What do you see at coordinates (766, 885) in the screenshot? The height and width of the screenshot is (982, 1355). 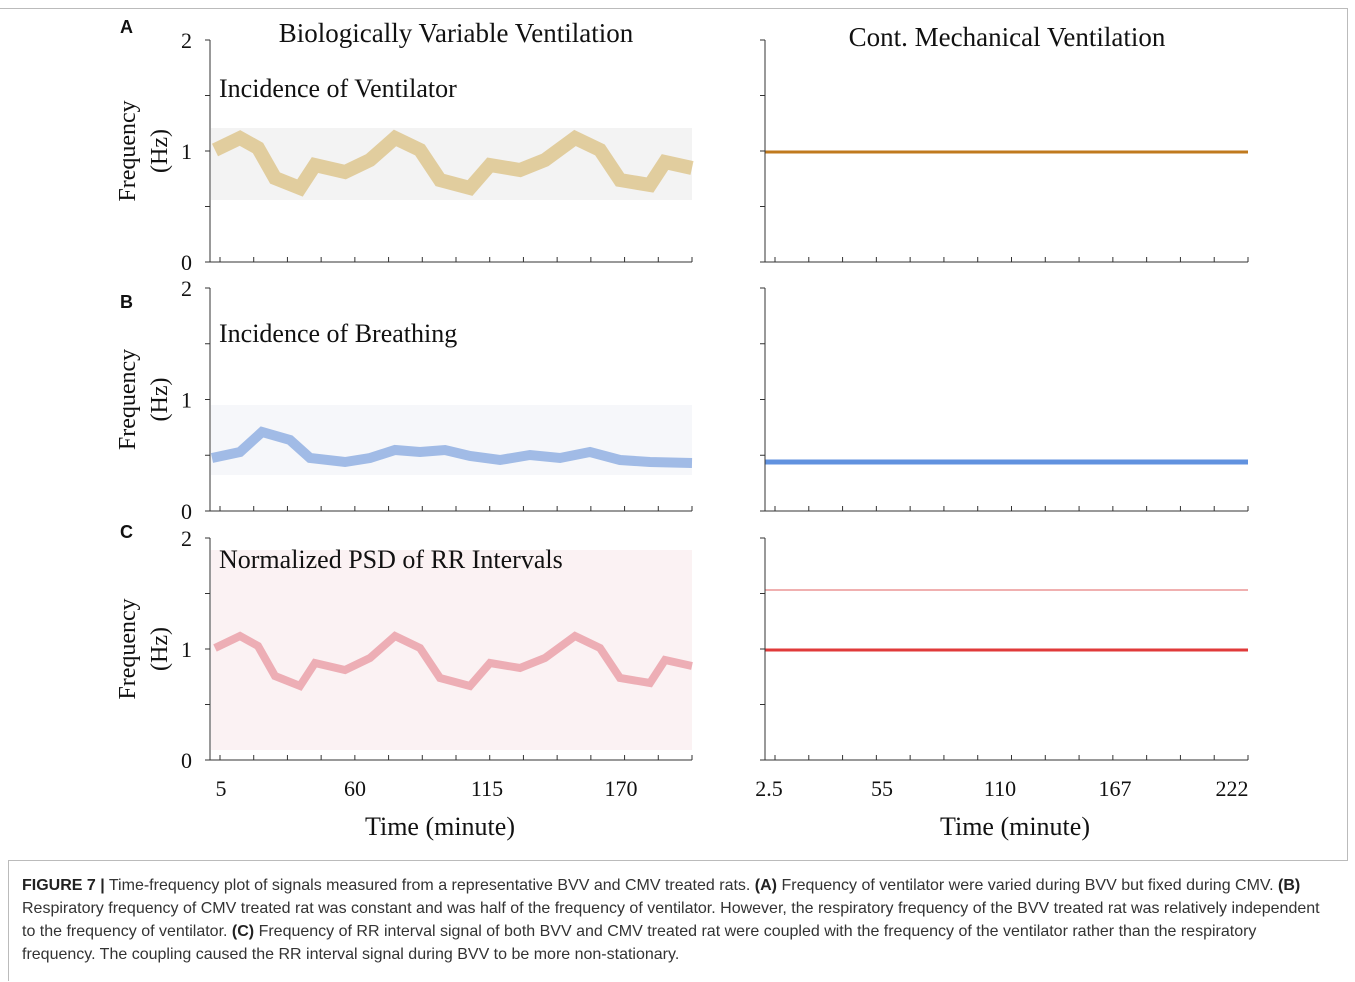 I see `caption-text: (A)` at bounding box center [766, 885].